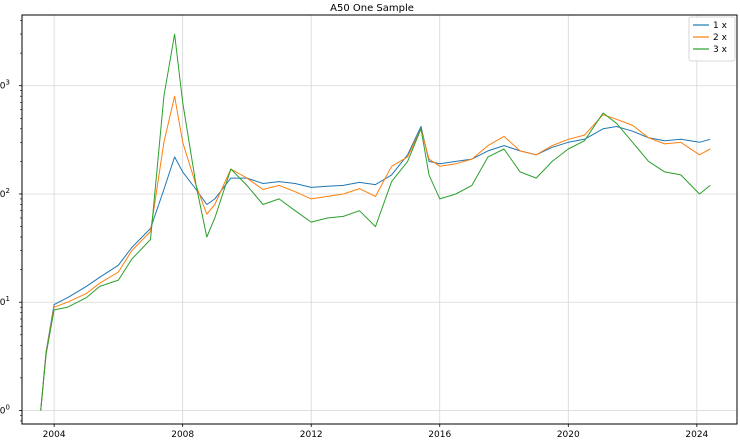 This screenshot has width=740, height=440. Describe the element at coordinates (5, 193) in the screenshot. I see `y-tick-label: 102` at that location.